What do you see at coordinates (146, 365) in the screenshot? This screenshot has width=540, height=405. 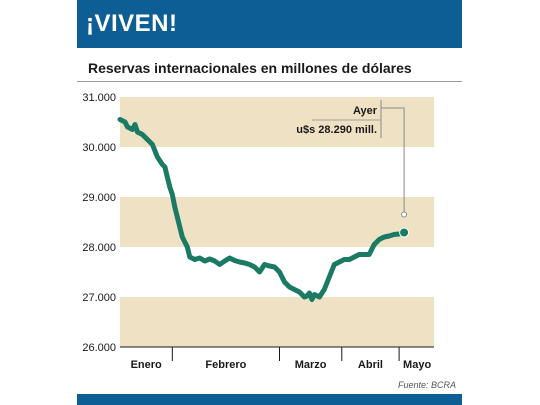 I see `month-label-enero: Enero` at bounding box center [146, 365].